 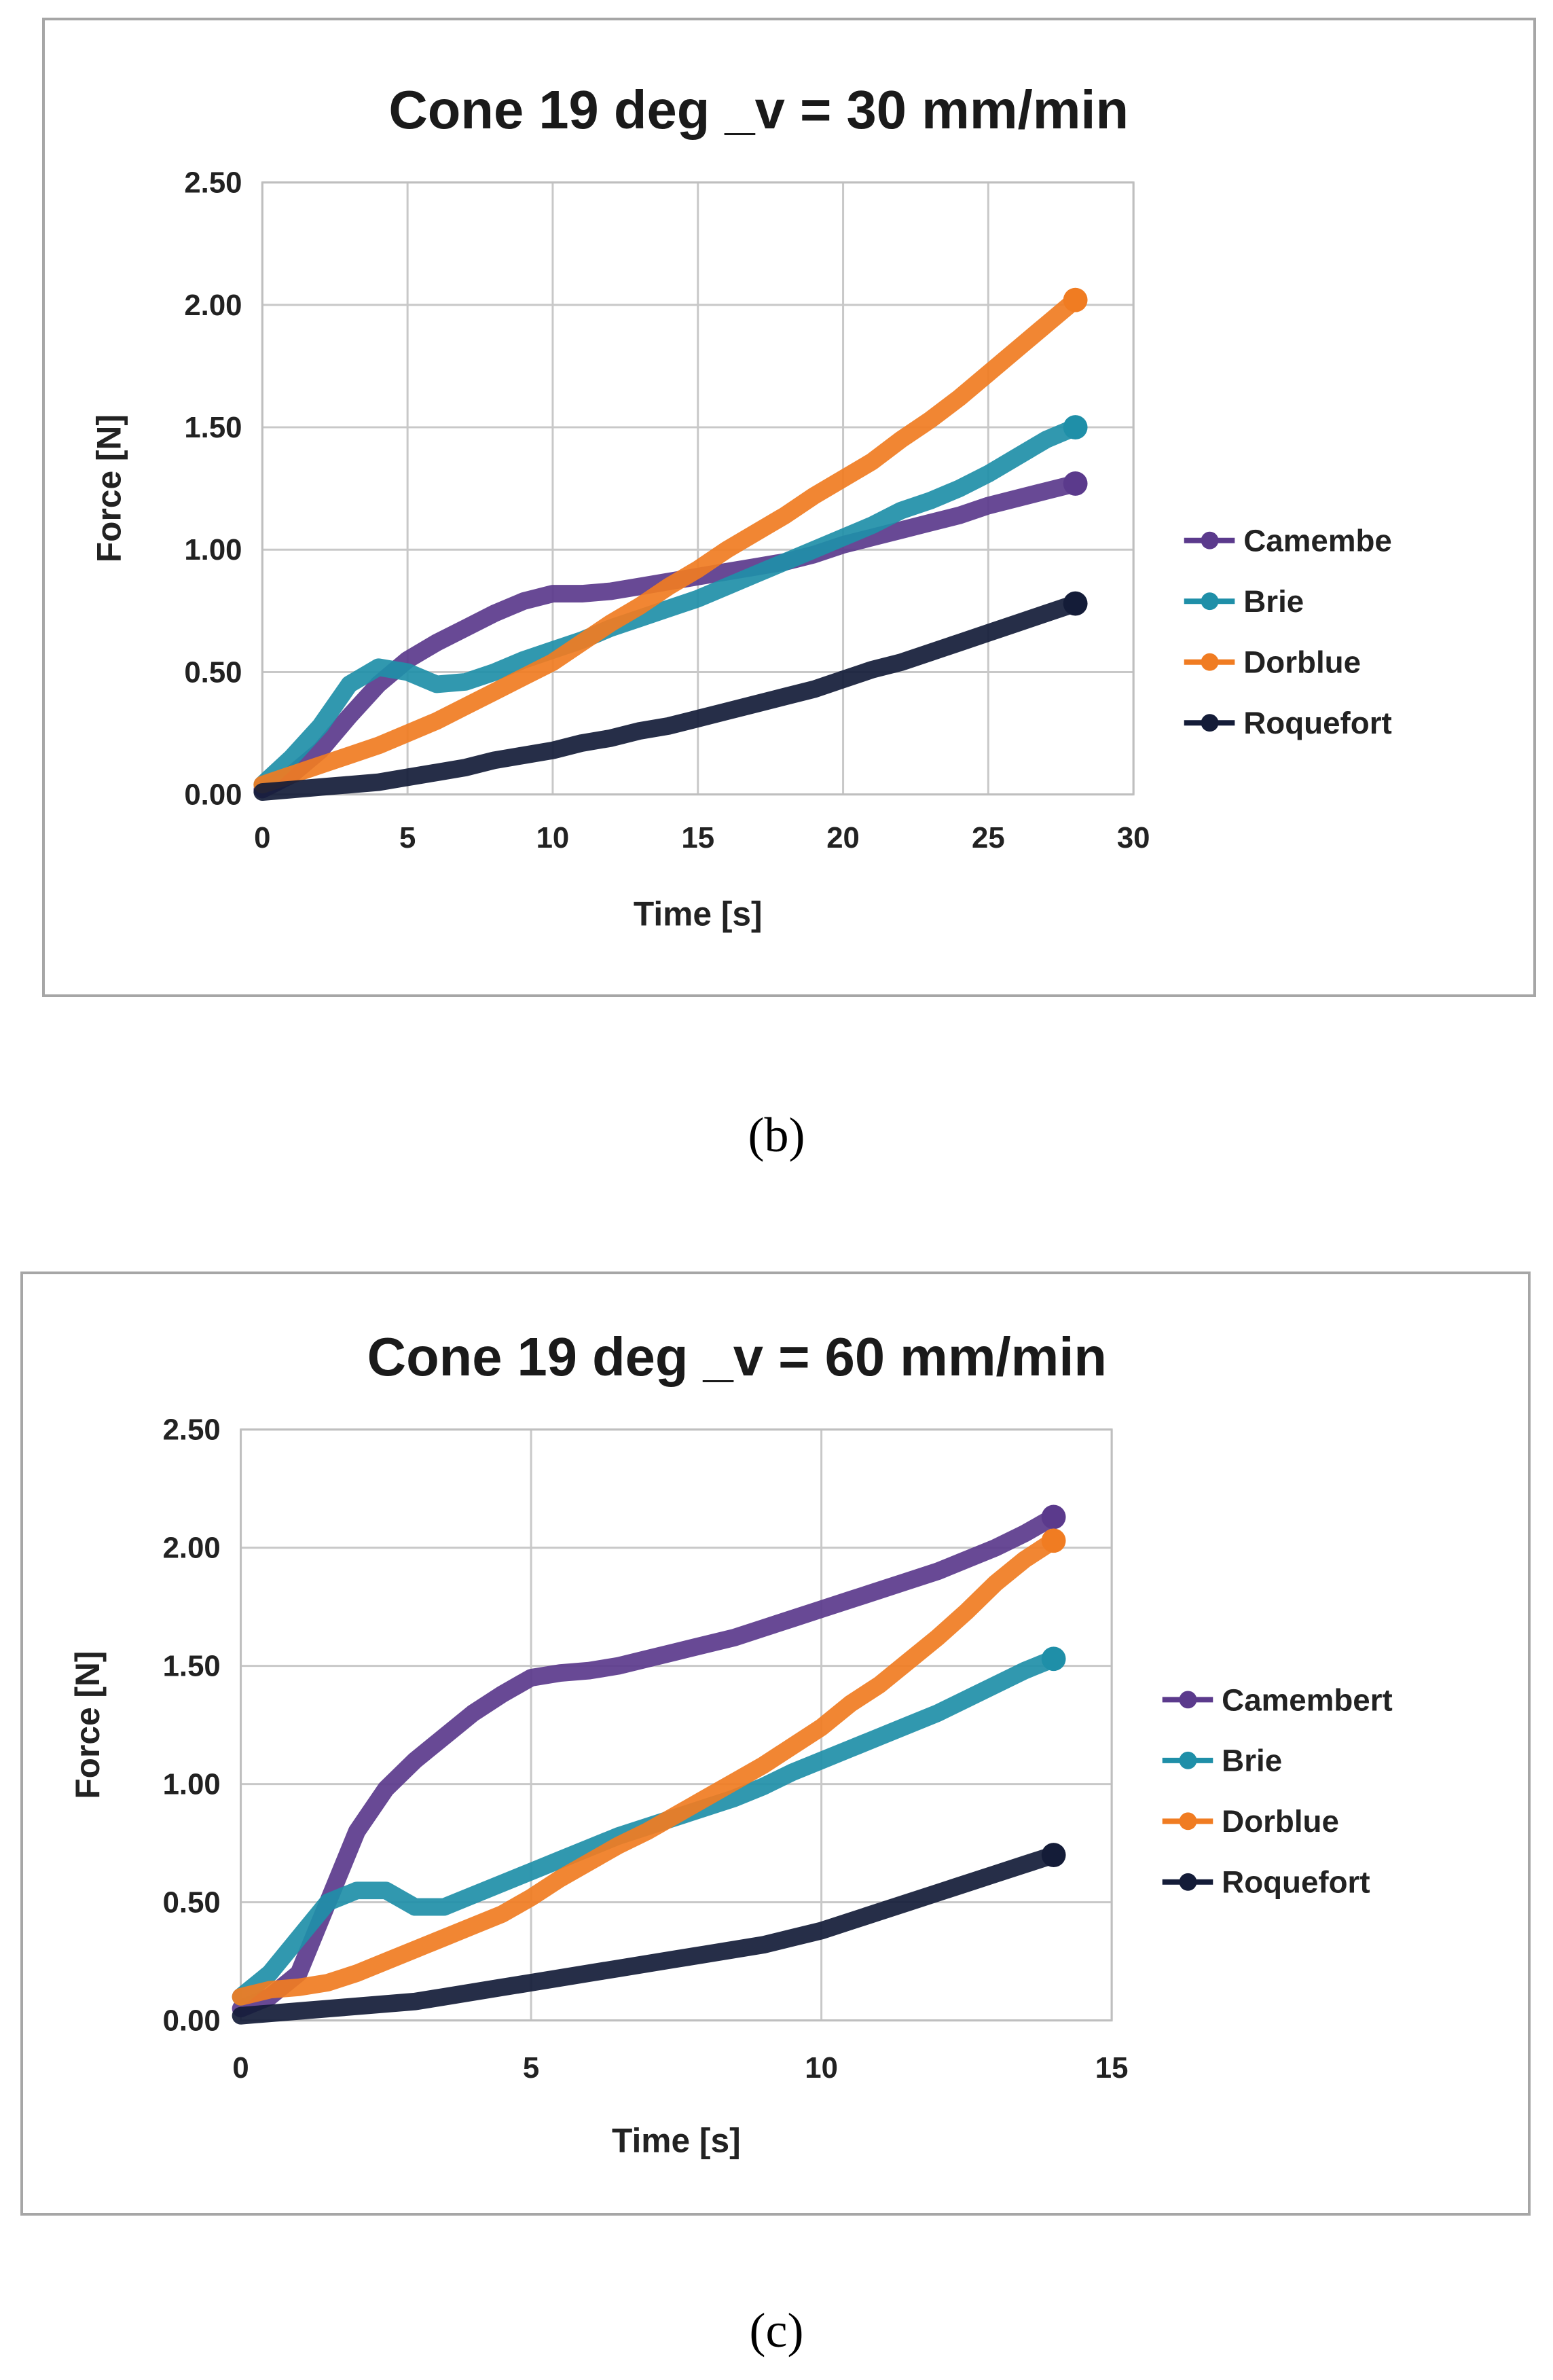 What do you see at coordinates (988, 837) in the screenshot?
I see `x-tick-label: 25` at bounding box center [988, 837].